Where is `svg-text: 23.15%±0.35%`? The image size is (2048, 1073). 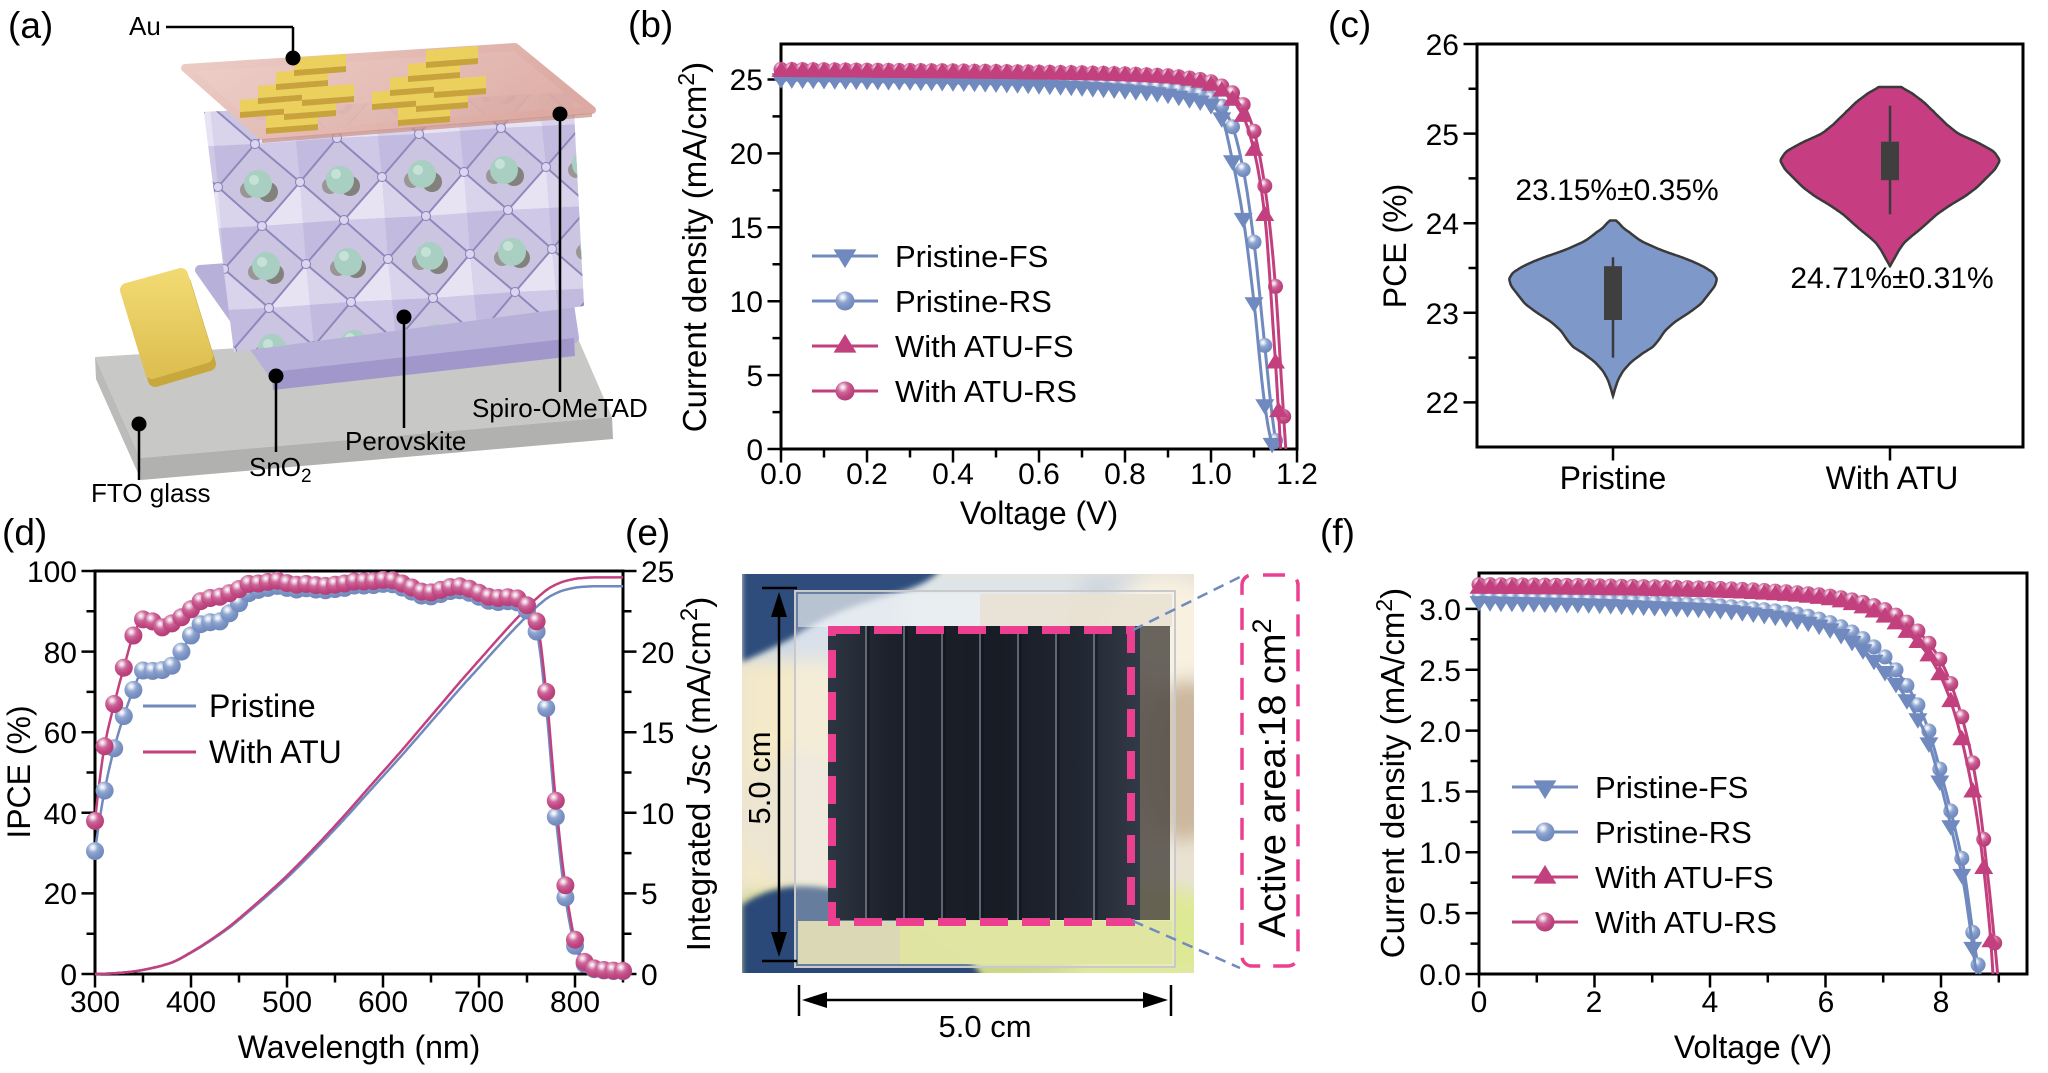
svg-text: 23.15%±0.35% is located at coordinates (1616, 190).